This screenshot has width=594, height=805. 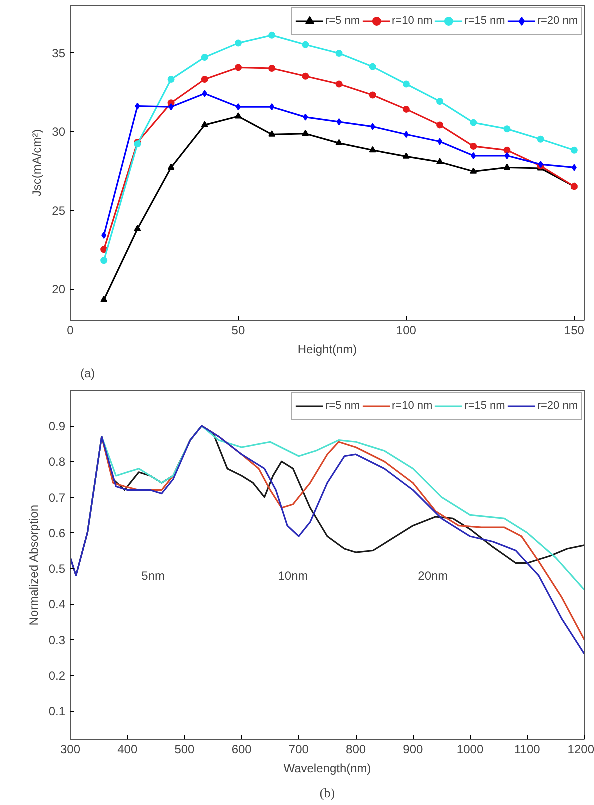 I want to click on text: (b), so click(x=328, y=793).